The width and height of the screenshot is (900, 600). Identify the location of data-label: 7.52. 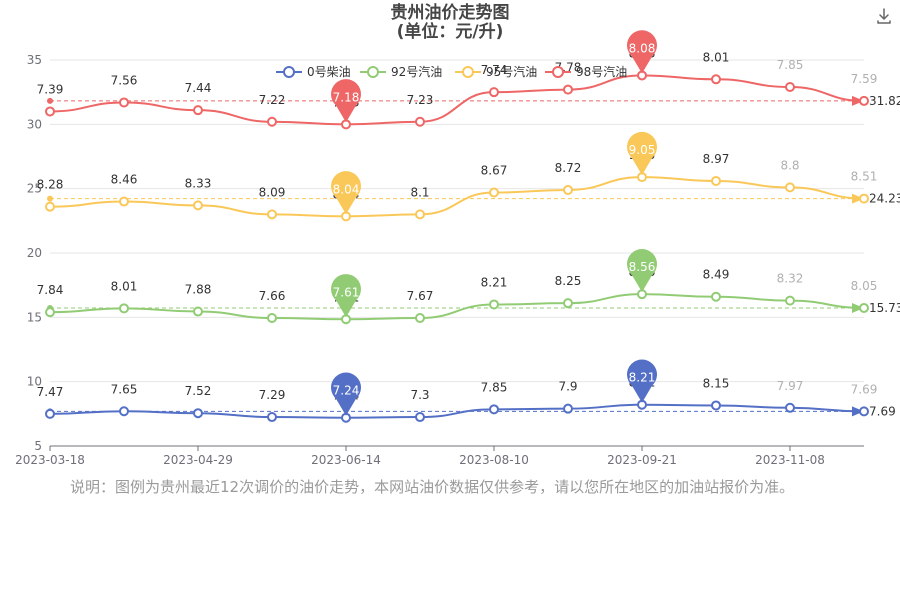
(198, 391).